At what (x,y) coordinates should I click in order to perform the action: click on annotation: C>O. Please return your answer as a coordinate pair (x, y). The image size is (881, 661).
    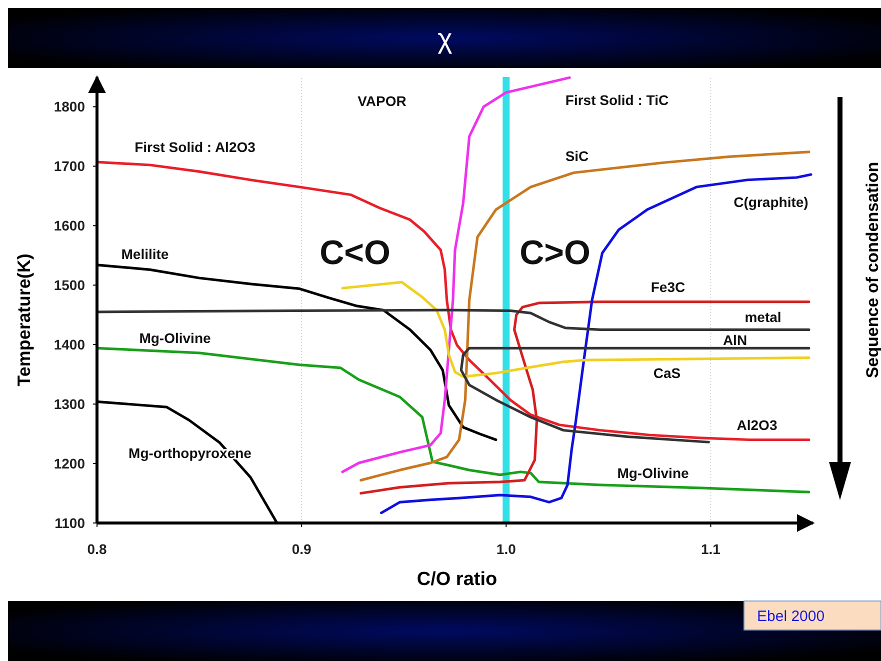
    Looking at the image, I should click on (555, 253).